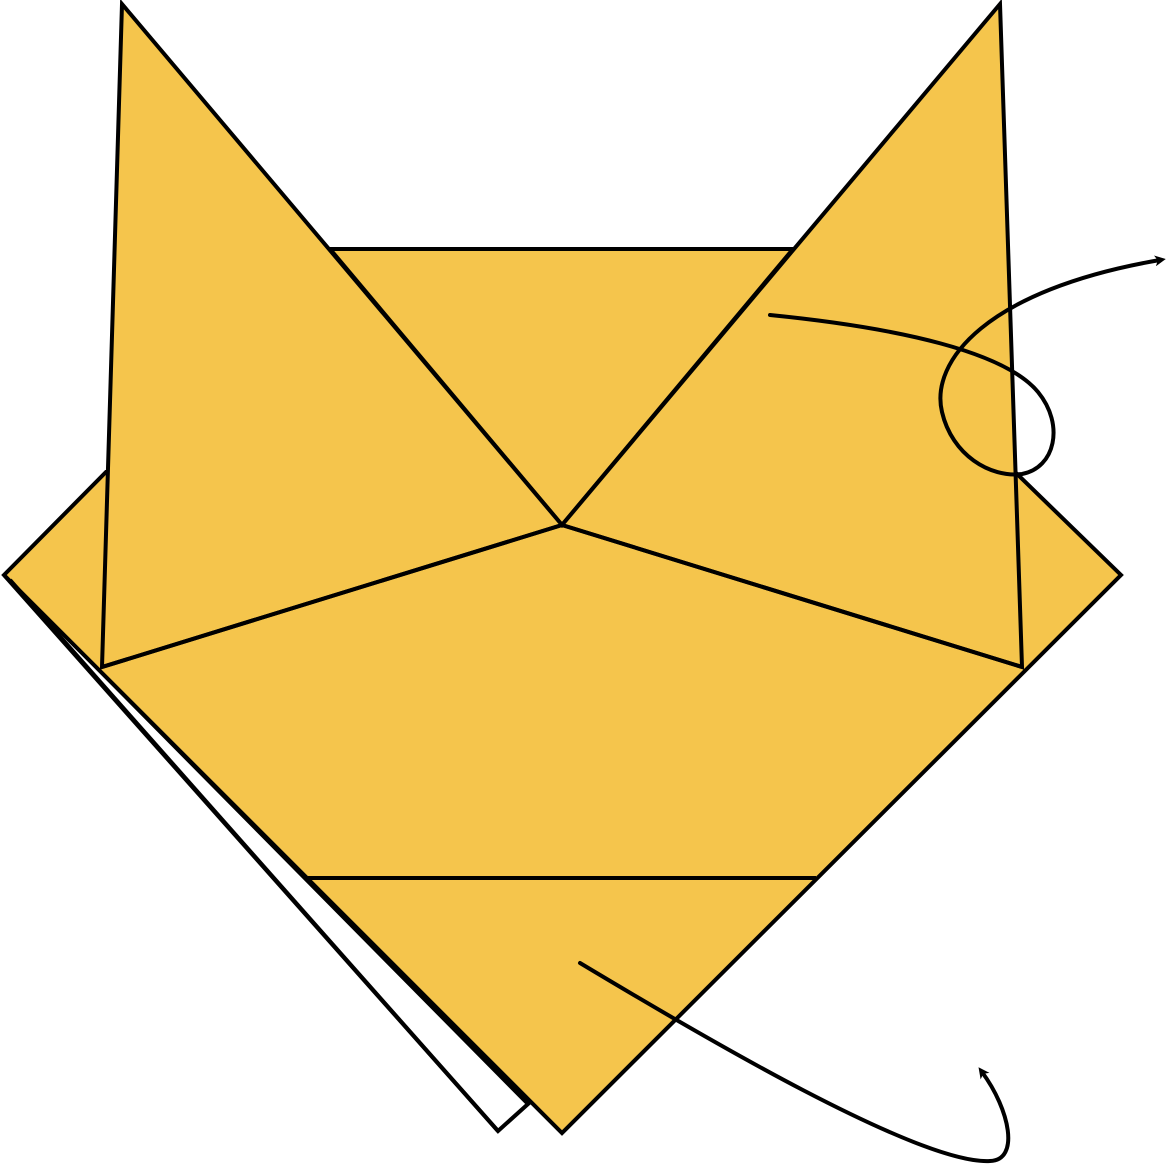  What do you see at coordinates (967, 366) in the screenshot?
I see `fold-behind-arrow-icon` at bounding box center [967, 366].